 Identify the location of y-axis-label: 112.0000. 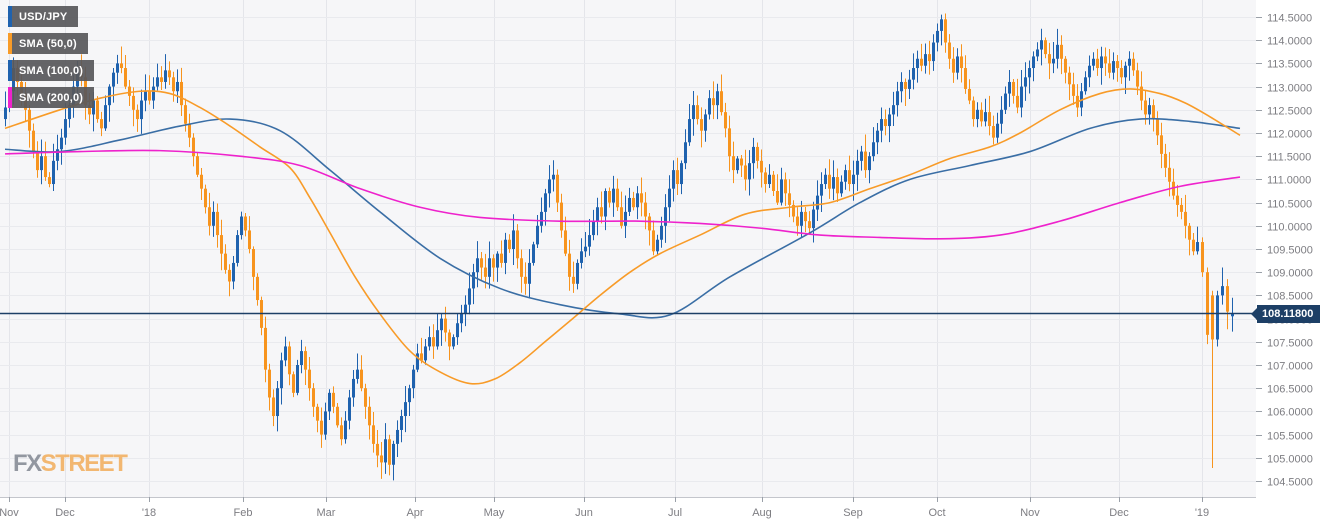
(1289, 135).